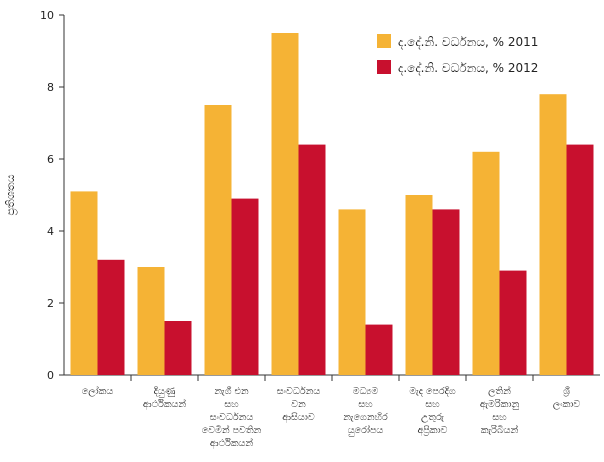 This screenshot has height=462, width=604. What do you see at coordinates (50, 231) in the screenshot?
I see `y-tick-label: 4` at bounding box center [50, 231].